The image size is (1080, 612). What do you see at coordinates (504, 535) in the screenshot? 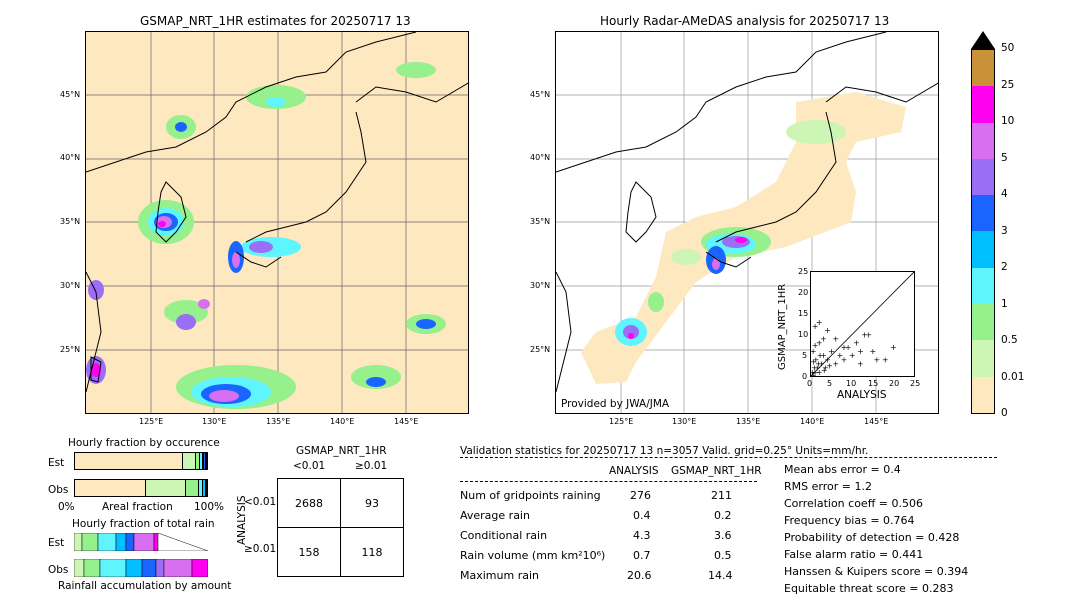
I see `validation-row-label: Conditional rain` at bounding box center [504, 535].